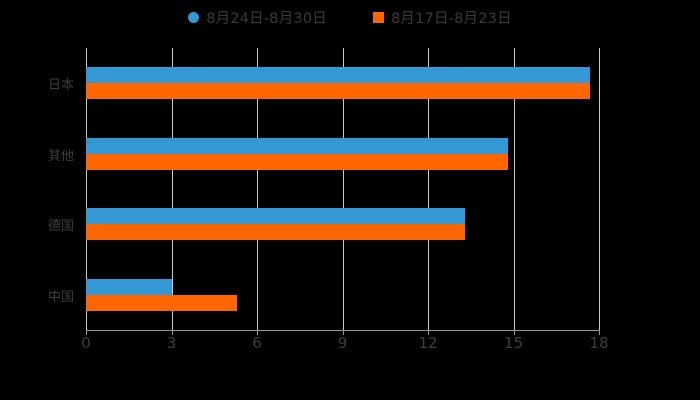  I want to click on x-axis-tick-labels: 0 3 6 9 12 15 18, so click(350, 349).